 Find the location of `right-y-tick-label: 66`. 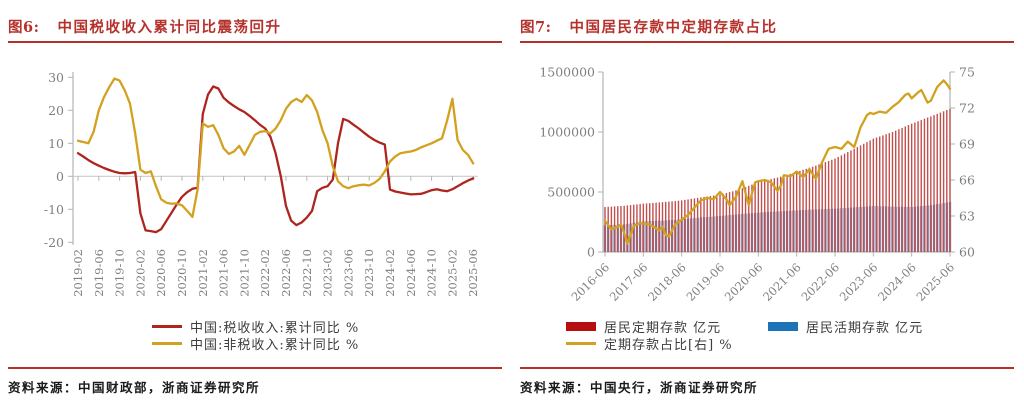

right-y-tick-label: 66 is located at coordinates (967, 180).